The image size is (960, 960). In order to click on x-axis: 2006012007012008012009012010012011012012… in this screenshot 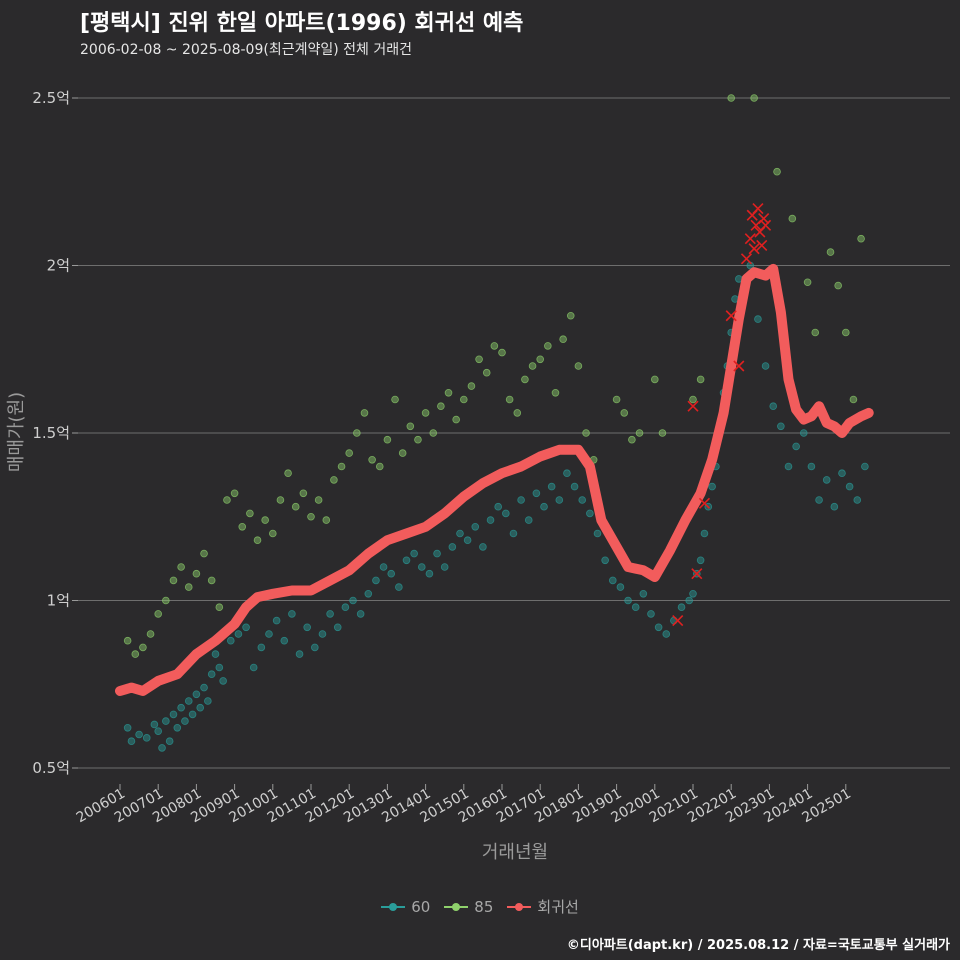, I will do `click(464, 805)`.